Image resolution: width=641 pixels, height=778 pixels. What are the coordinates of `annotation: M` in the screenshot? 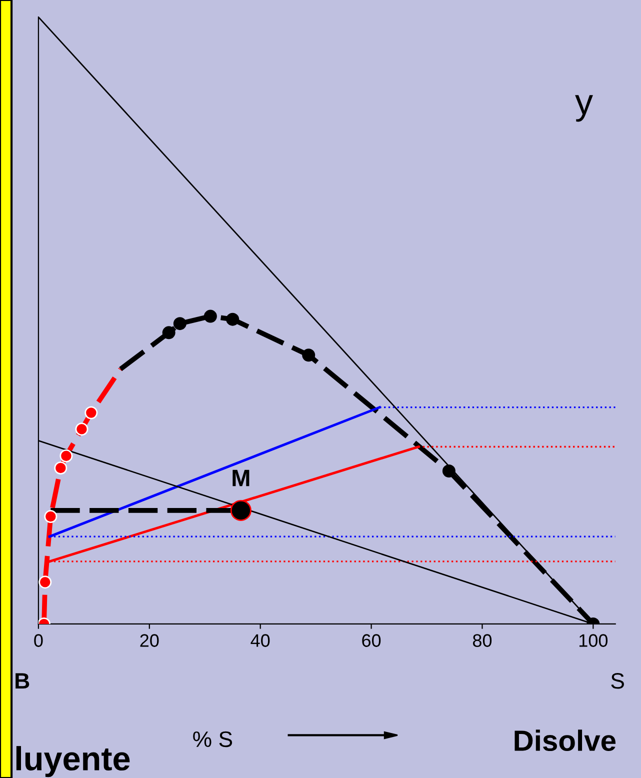 It's located at (241, 478).